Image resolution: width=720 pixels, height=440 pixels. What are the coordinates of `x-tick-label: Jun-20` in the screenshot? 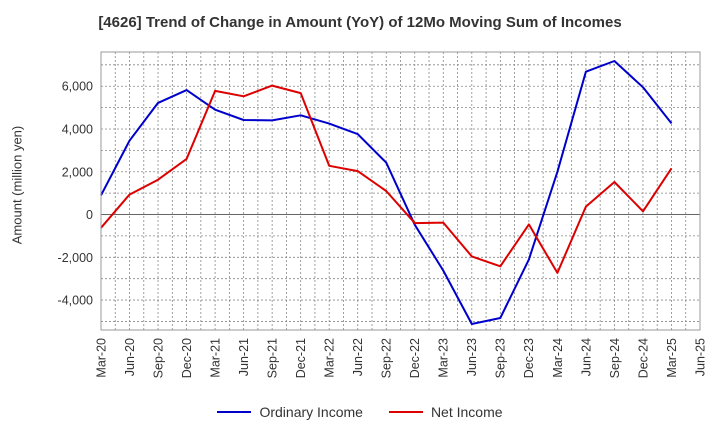 It's located at (130, 357).